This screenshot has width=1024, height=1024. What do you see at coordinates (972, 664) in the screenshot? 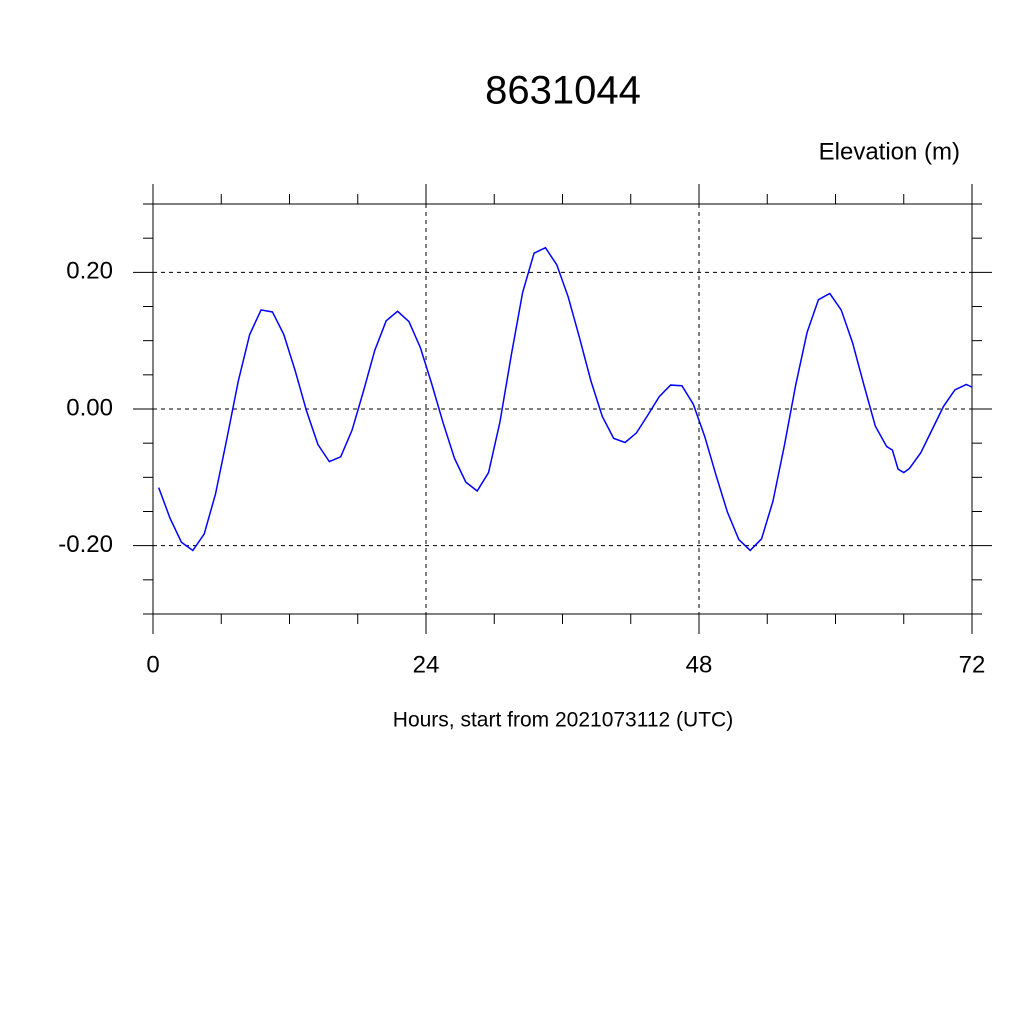
I see `x-tick-label: 72` at bounding box center [972, 664].